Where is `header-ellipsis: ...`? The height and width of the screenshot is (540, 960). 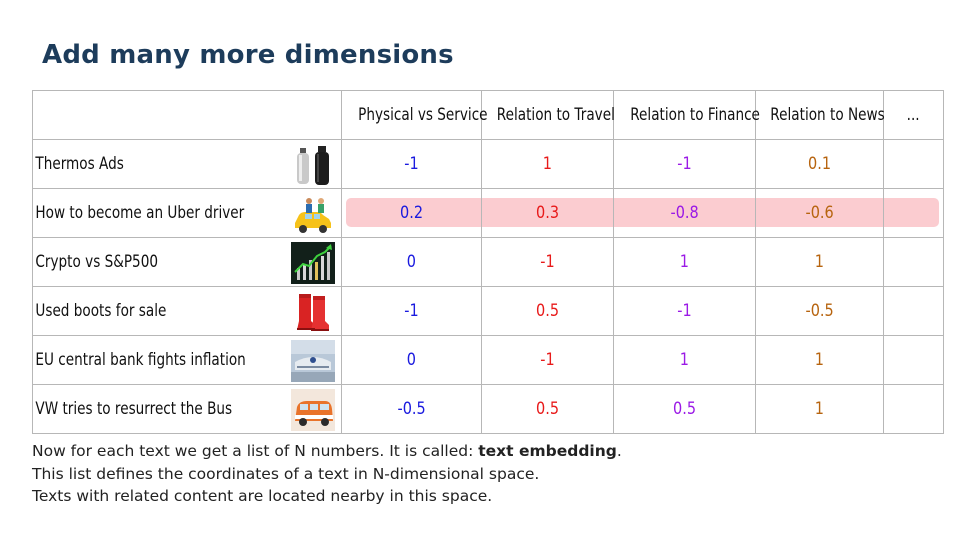
header-ellipsis: ... is located at coordinates (913, 115).